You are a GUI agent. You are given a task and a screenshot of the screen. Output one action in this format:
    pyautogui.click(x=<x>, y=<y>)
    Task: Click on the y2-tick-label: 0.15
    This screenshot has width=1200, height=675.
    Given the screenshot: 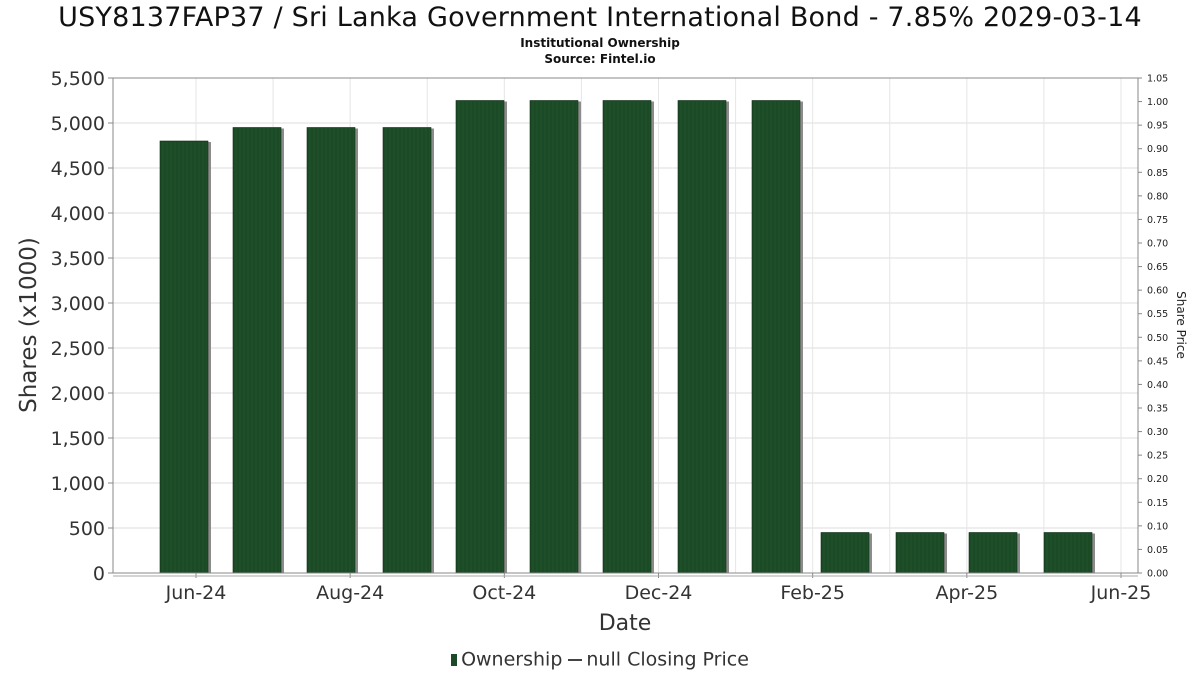 What is the action you would take?
    pyautogui.click(x=1157, y=503)
    